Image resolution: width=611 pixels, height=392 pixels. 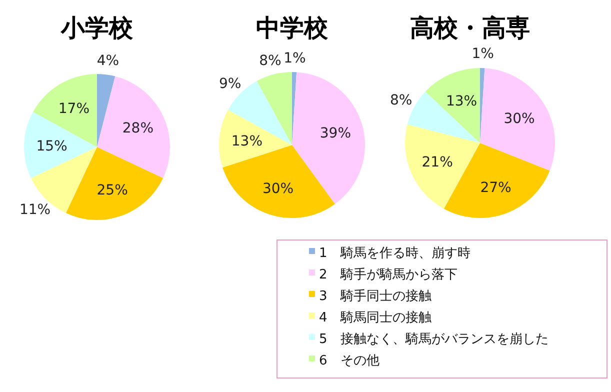 I want to click on data-label: 28%, so click(x=138, y=128).